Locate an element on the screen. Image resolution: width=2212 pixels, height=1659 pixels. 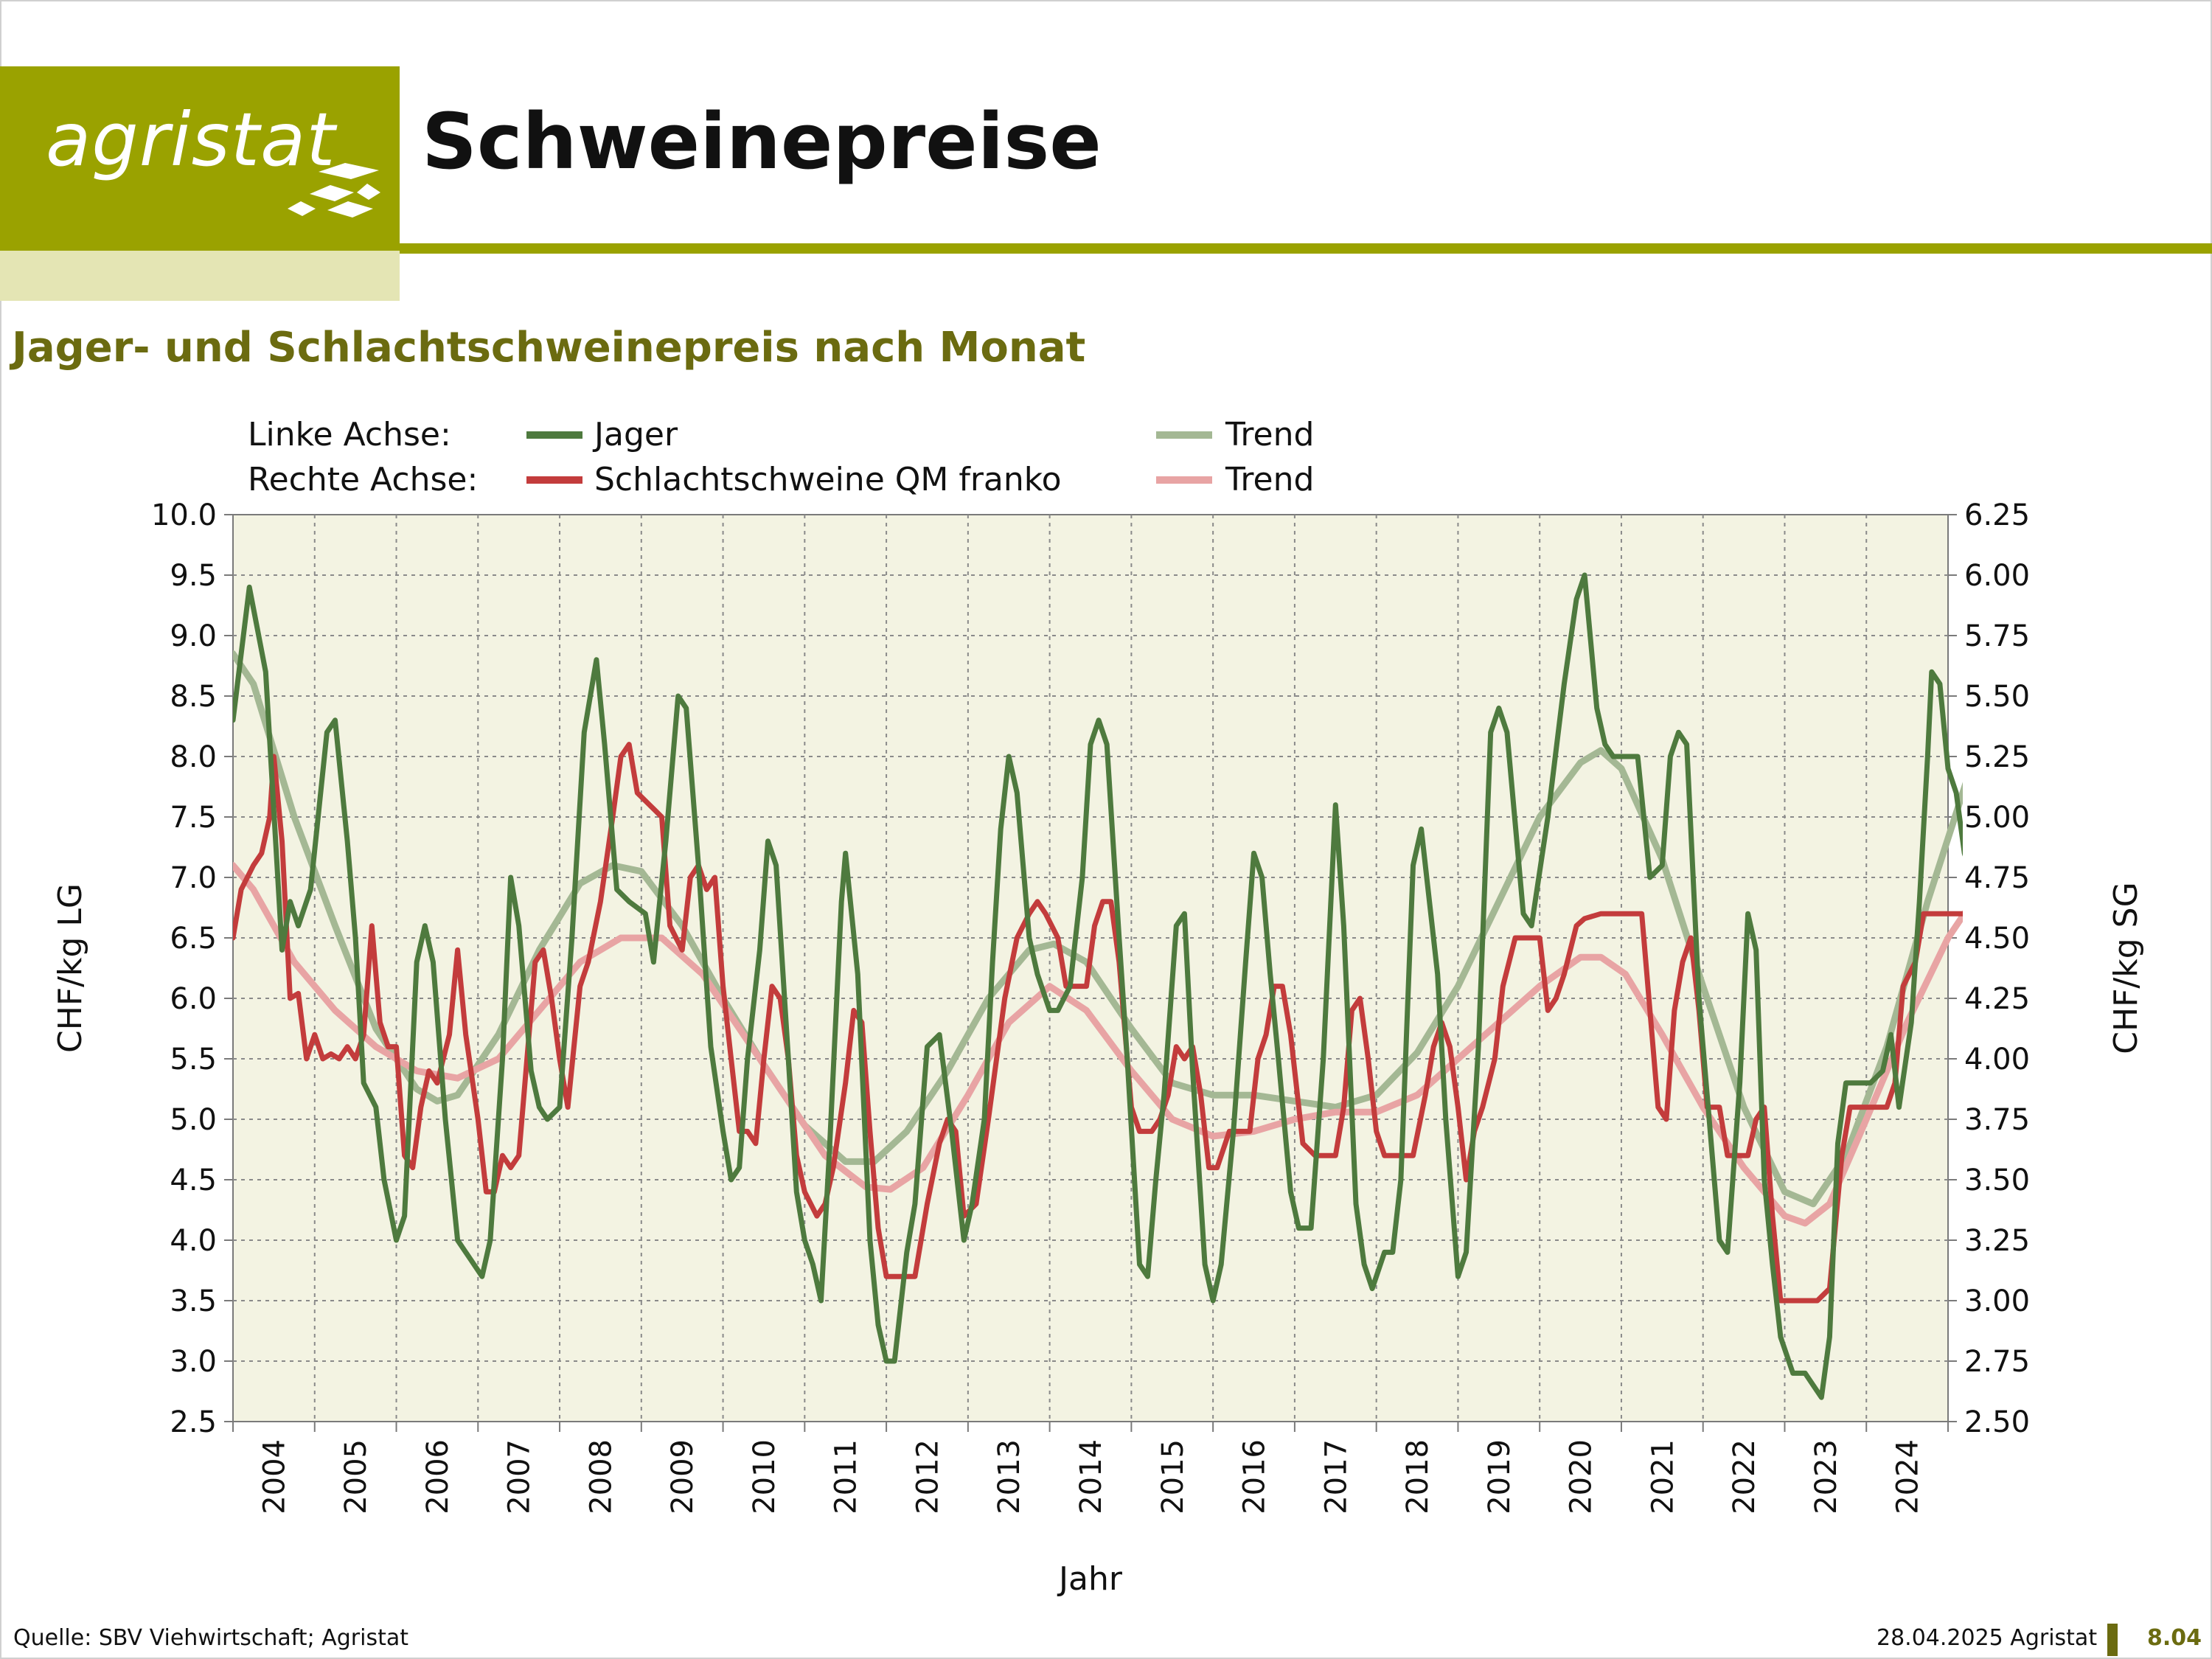
x-tick-label: 2017 is located at coordinates (1336, 1476).